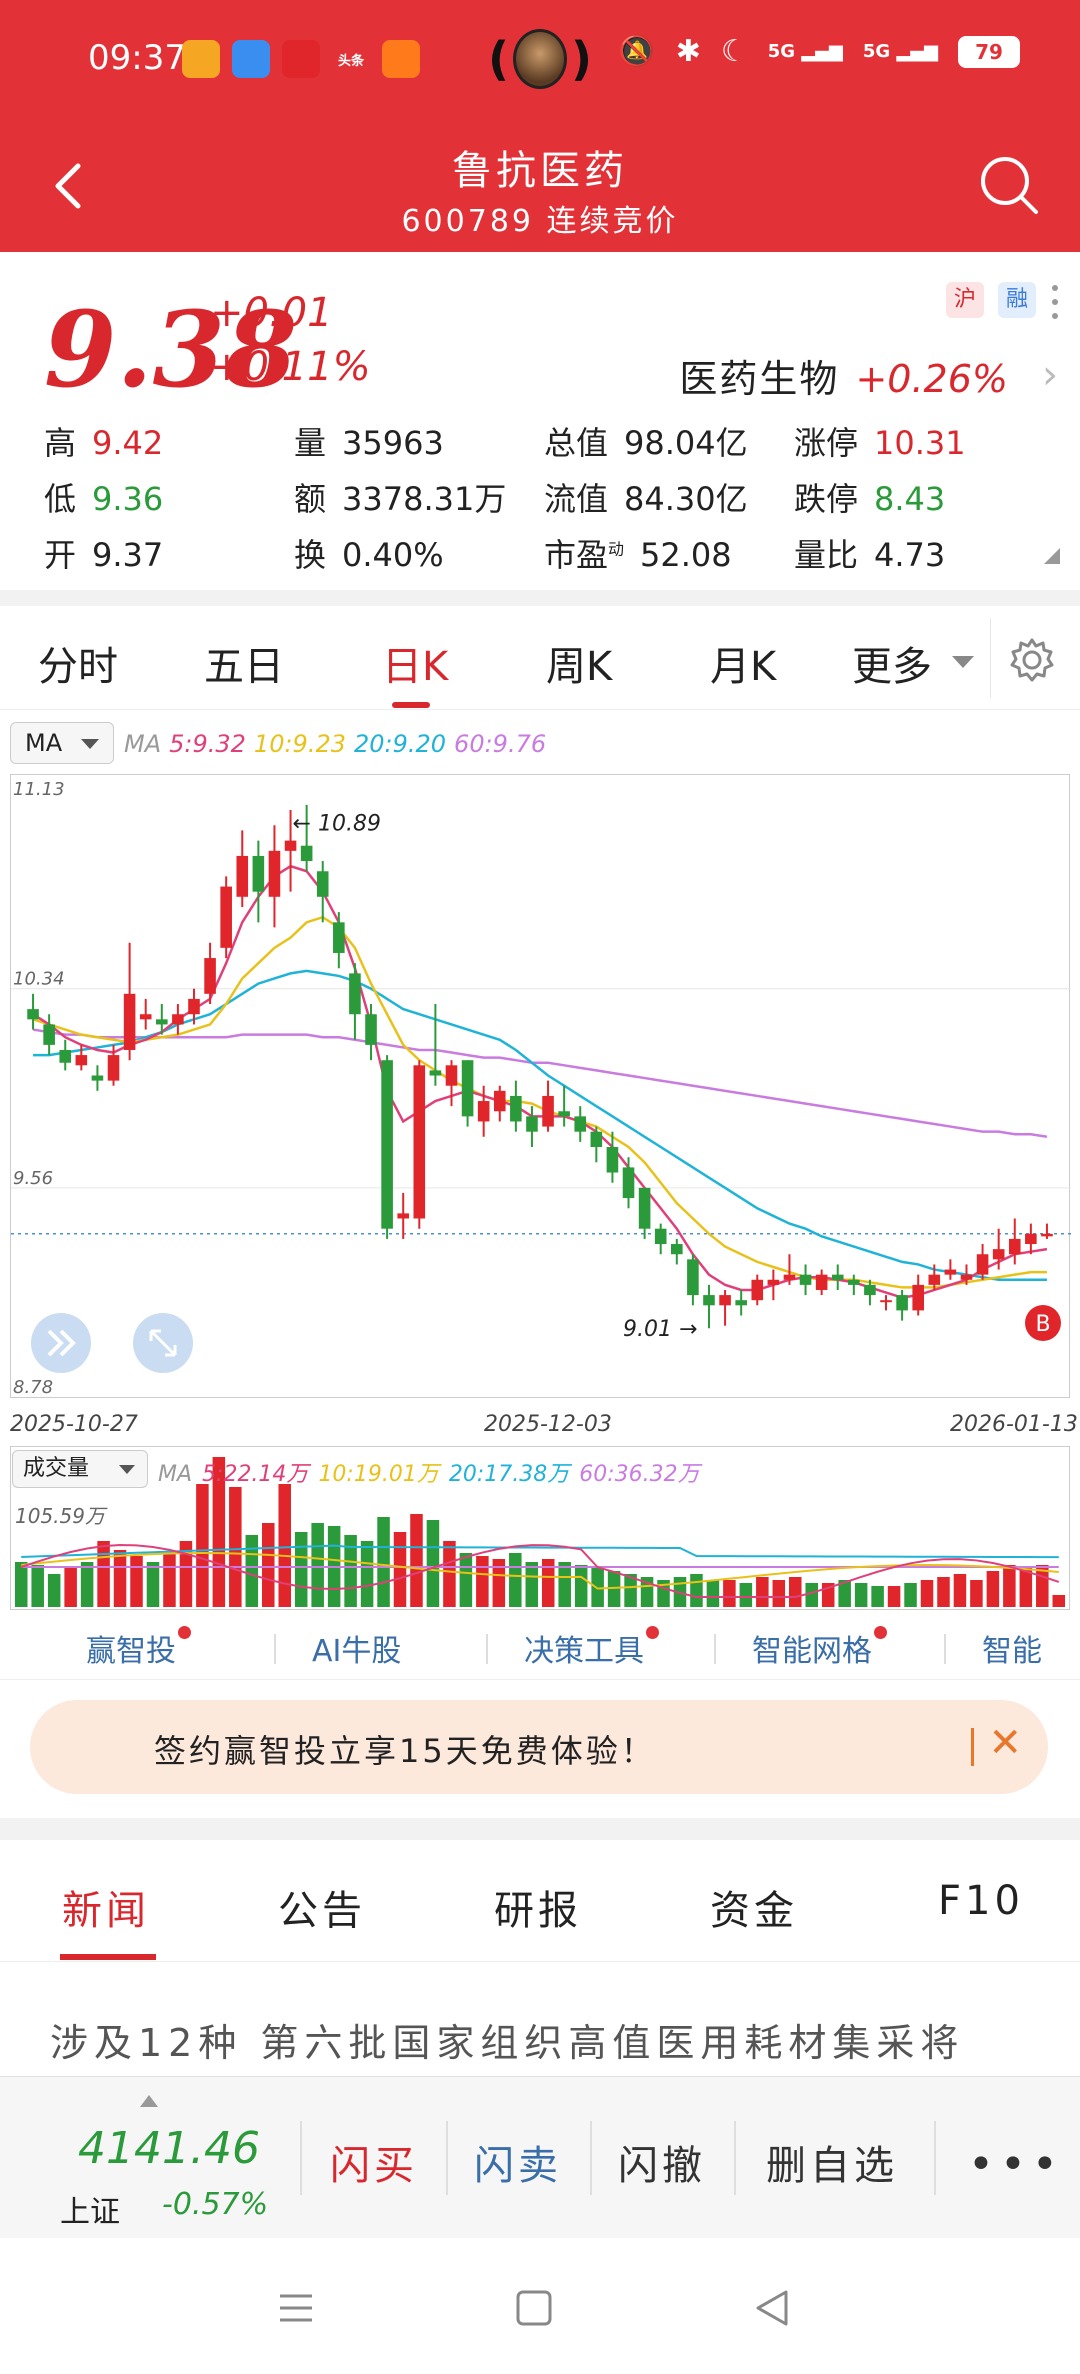  I want to click on news-headline: 涉及12种 第六批国家组织高值医用耗材集采将, so click(507, 2043).